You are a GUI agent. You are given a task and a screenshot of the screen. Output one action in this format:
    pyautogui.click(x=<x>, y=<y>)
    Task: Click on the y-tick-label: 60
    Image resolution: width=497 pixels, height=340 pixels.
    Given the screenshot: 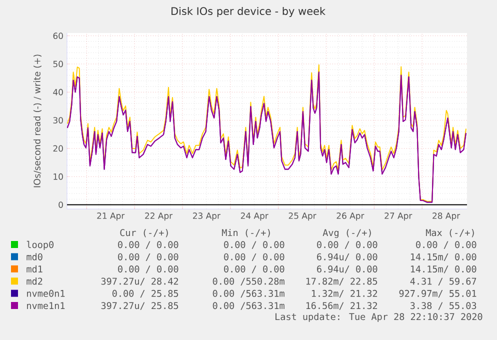 What is the action you would take?
    pyautogui.click(x=58, y=36)
    